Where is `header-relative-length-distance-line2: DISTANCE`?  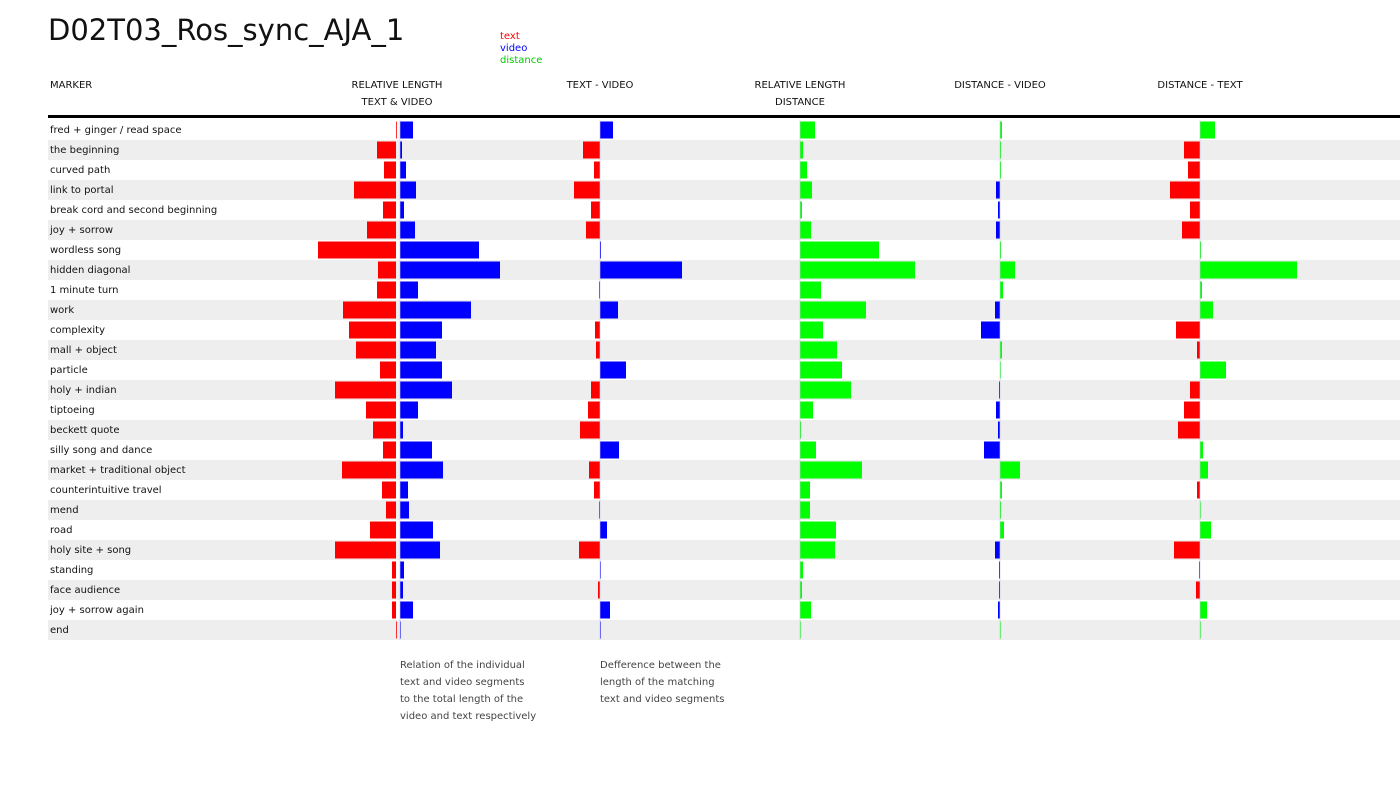 header-relative-length-distance-line2: DISTANCE is located at coordinates (800, 102).